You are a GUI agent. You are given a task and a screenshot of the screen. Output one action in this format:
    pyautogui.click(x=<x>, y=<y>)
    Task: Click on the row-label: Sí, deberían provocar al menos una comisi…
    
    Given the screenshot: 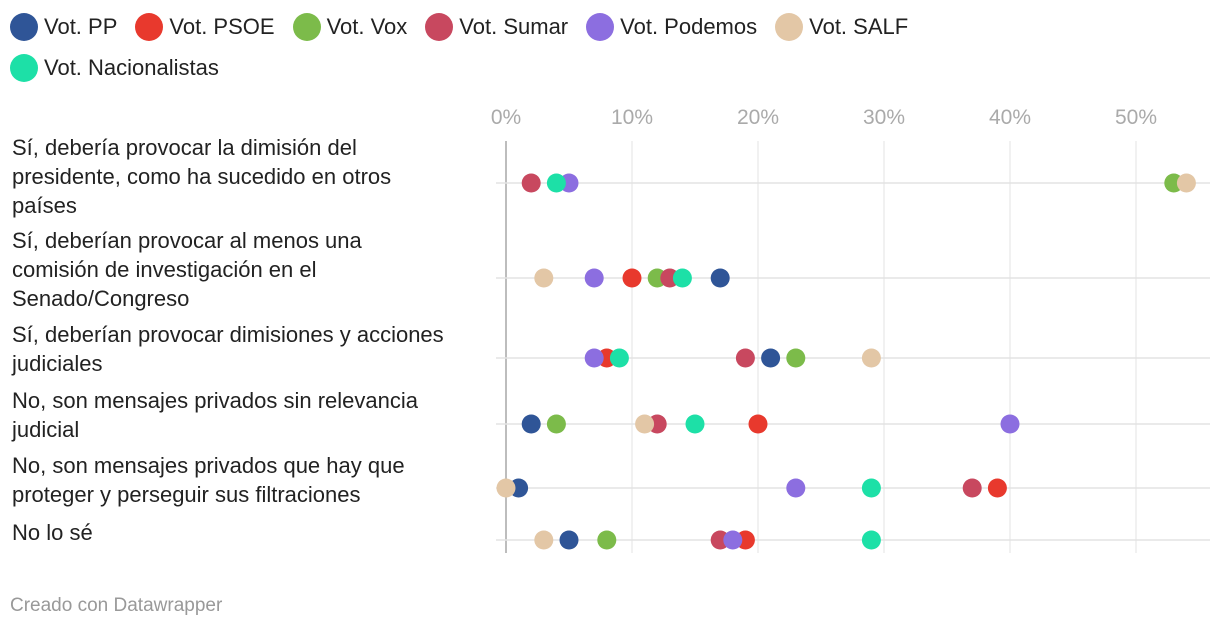 What is the action you would take?
    pyautogui.click(x=187, y=269)
    